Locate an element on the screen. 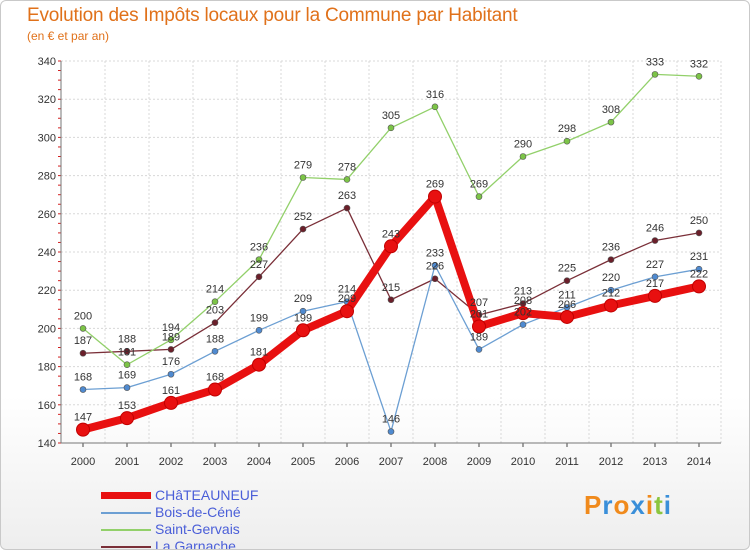 This screenshot has width=750, height=550. x-tick-label: 2014 is located at coordinates (699, 462).